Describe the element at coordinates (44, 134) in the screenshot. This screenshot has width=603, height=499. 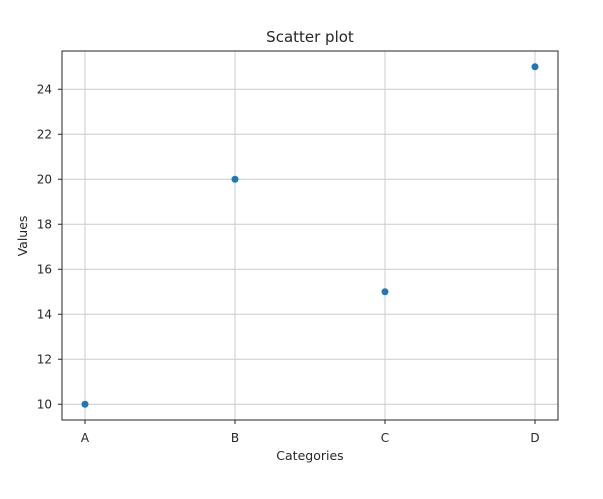
I see `y-tick-label: 22` at that location.